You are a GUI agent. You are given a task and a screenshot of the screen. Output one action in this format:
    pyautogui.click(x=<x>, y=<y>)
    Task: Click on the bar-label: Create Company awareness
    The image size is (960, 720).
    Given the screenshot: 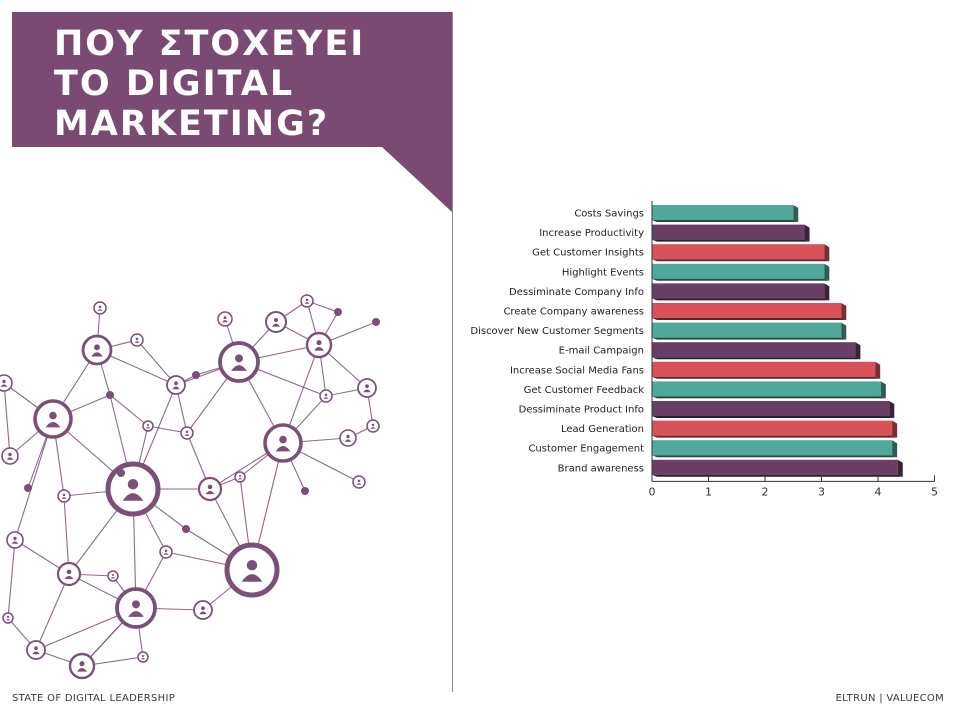 What is the action you would take?
    pyautogui.click(x=573, y=312)
    